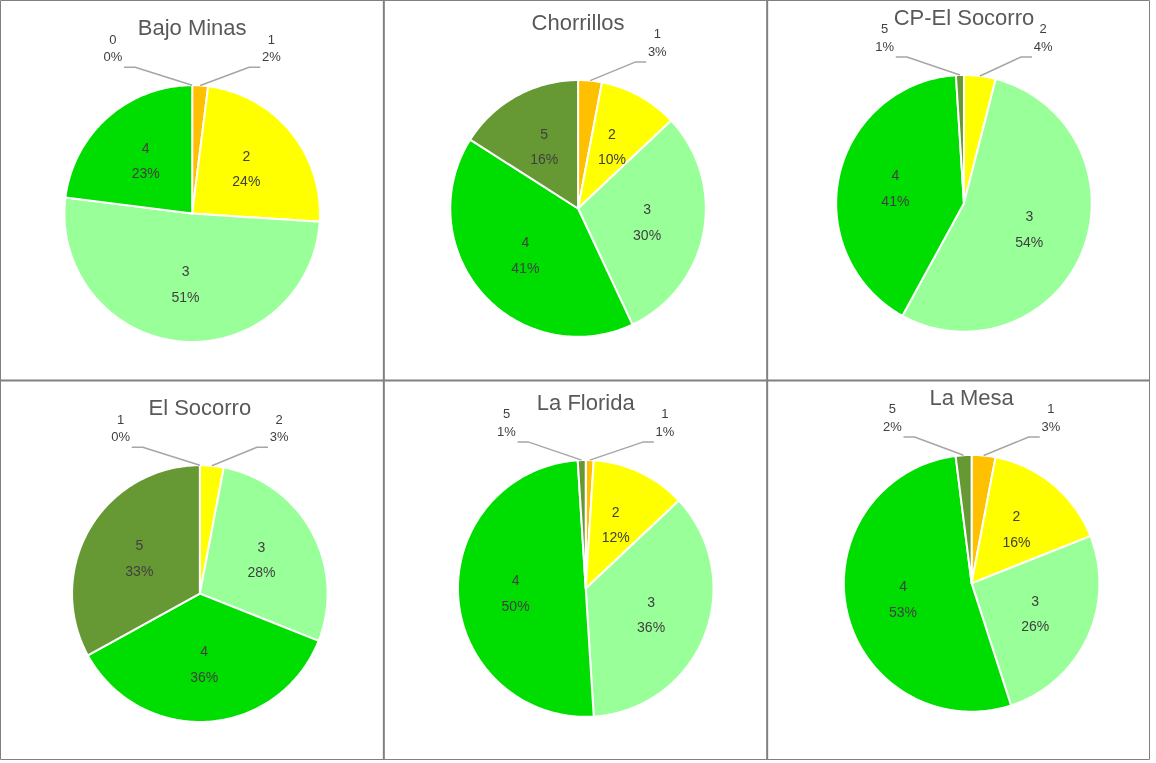  What do you see at coordinates (515, 605) in the screenshot?
I see `data-label: 50%` at bounding box center [515, 605].